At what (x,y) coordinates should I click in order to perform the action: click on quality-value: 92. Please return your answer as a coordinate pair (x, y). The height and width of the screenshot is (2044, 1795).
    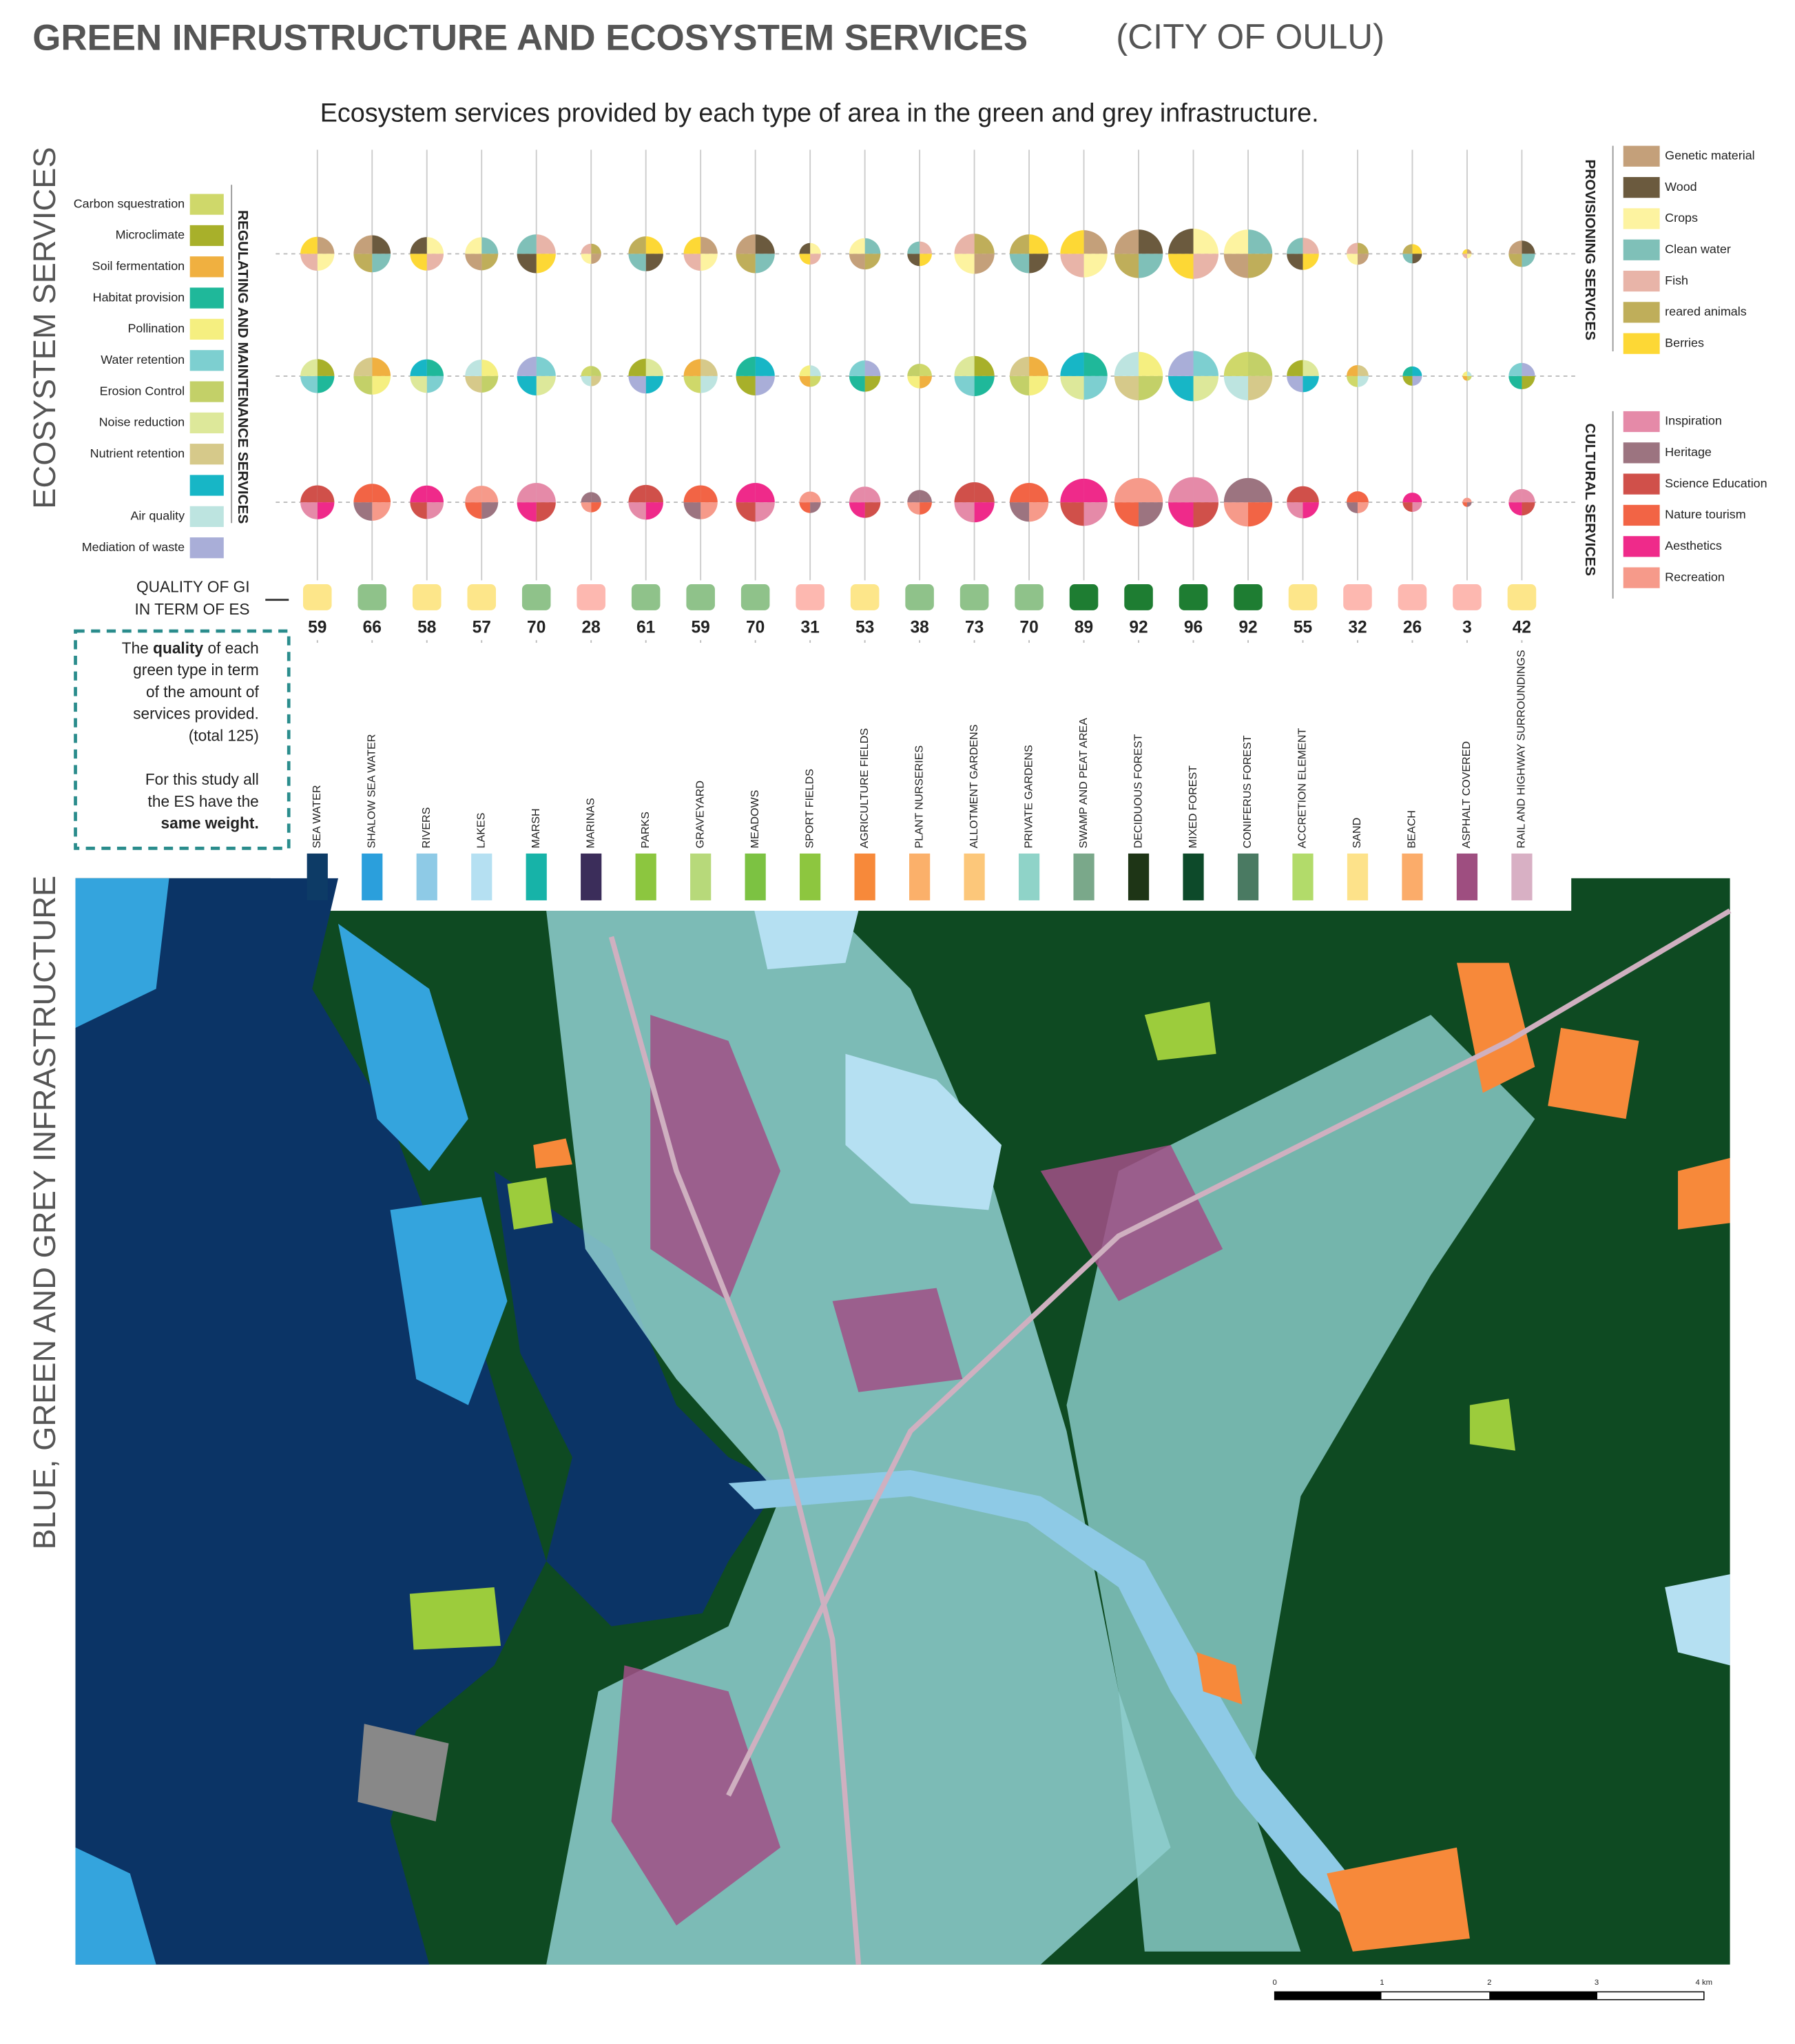
    Looking at the image, I should click on (1138, 628).